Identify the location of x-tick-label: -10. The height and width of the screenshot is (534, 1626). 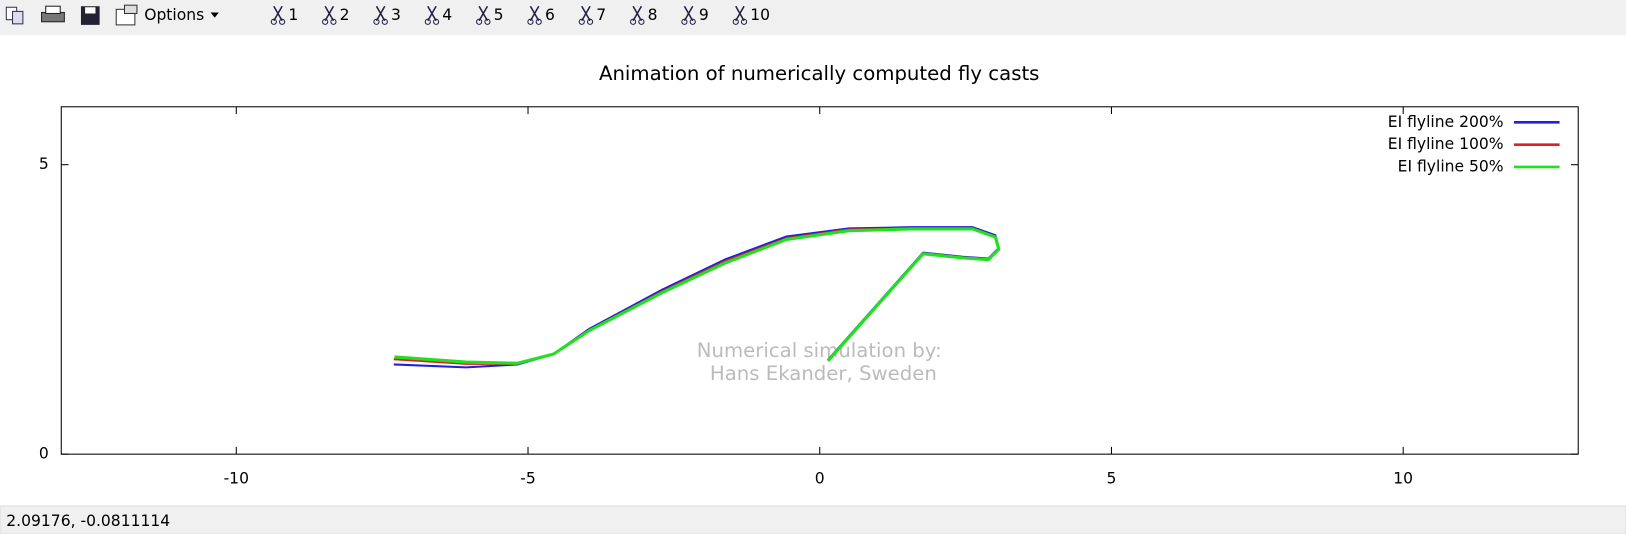
(236, 479).